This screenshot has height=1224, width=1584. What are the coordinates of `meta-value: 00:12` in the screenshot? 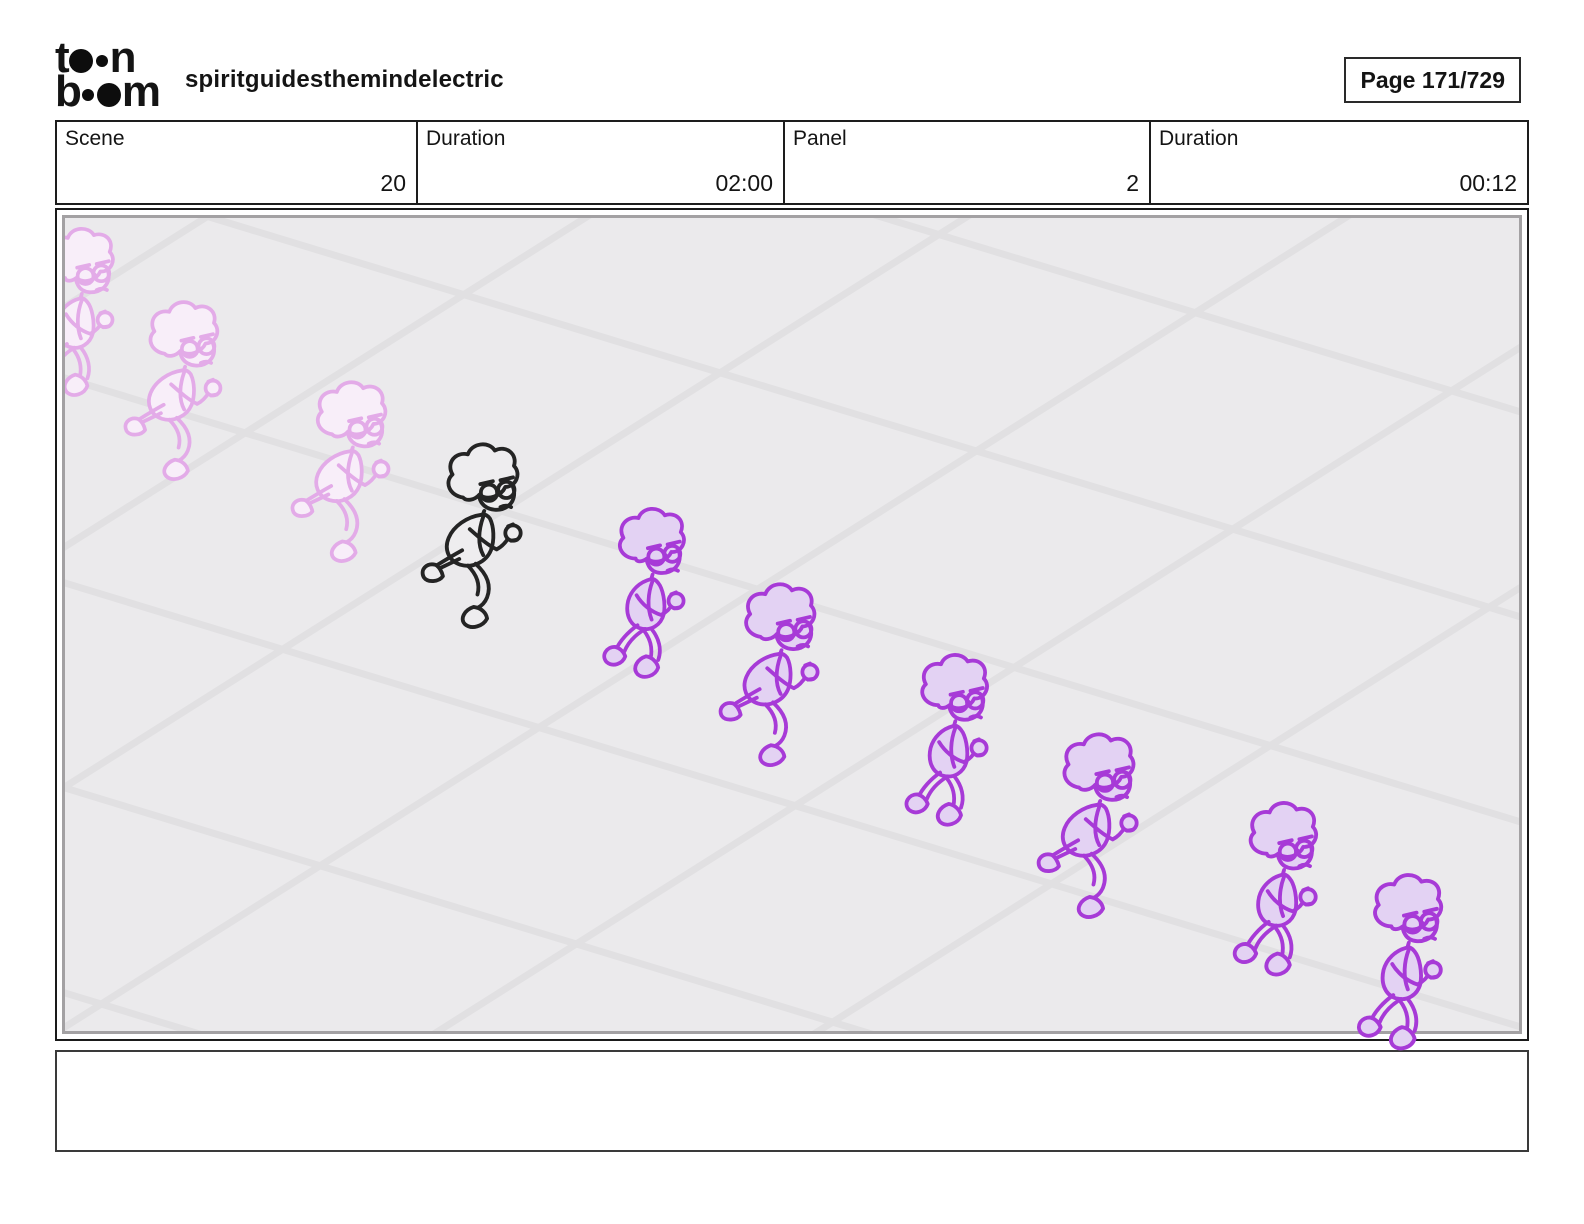 It's located at (1488, 183).